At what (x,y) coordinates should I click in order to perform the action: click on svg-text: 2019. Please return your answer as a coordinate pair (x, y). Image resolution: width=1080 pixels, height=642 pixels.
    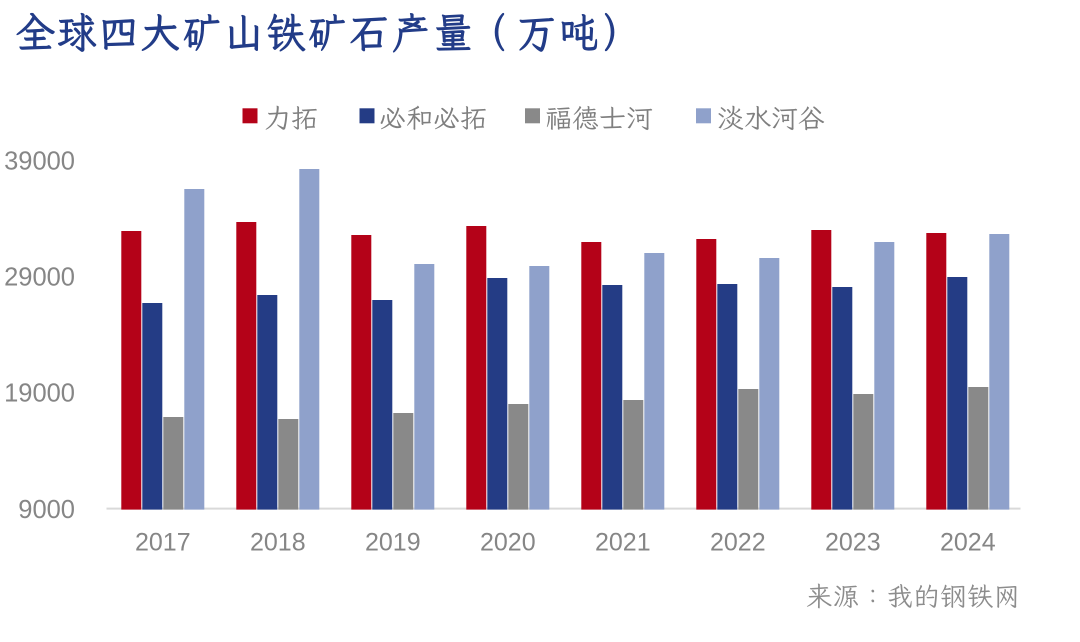
    Looking at the image, I should click on (393, 543).